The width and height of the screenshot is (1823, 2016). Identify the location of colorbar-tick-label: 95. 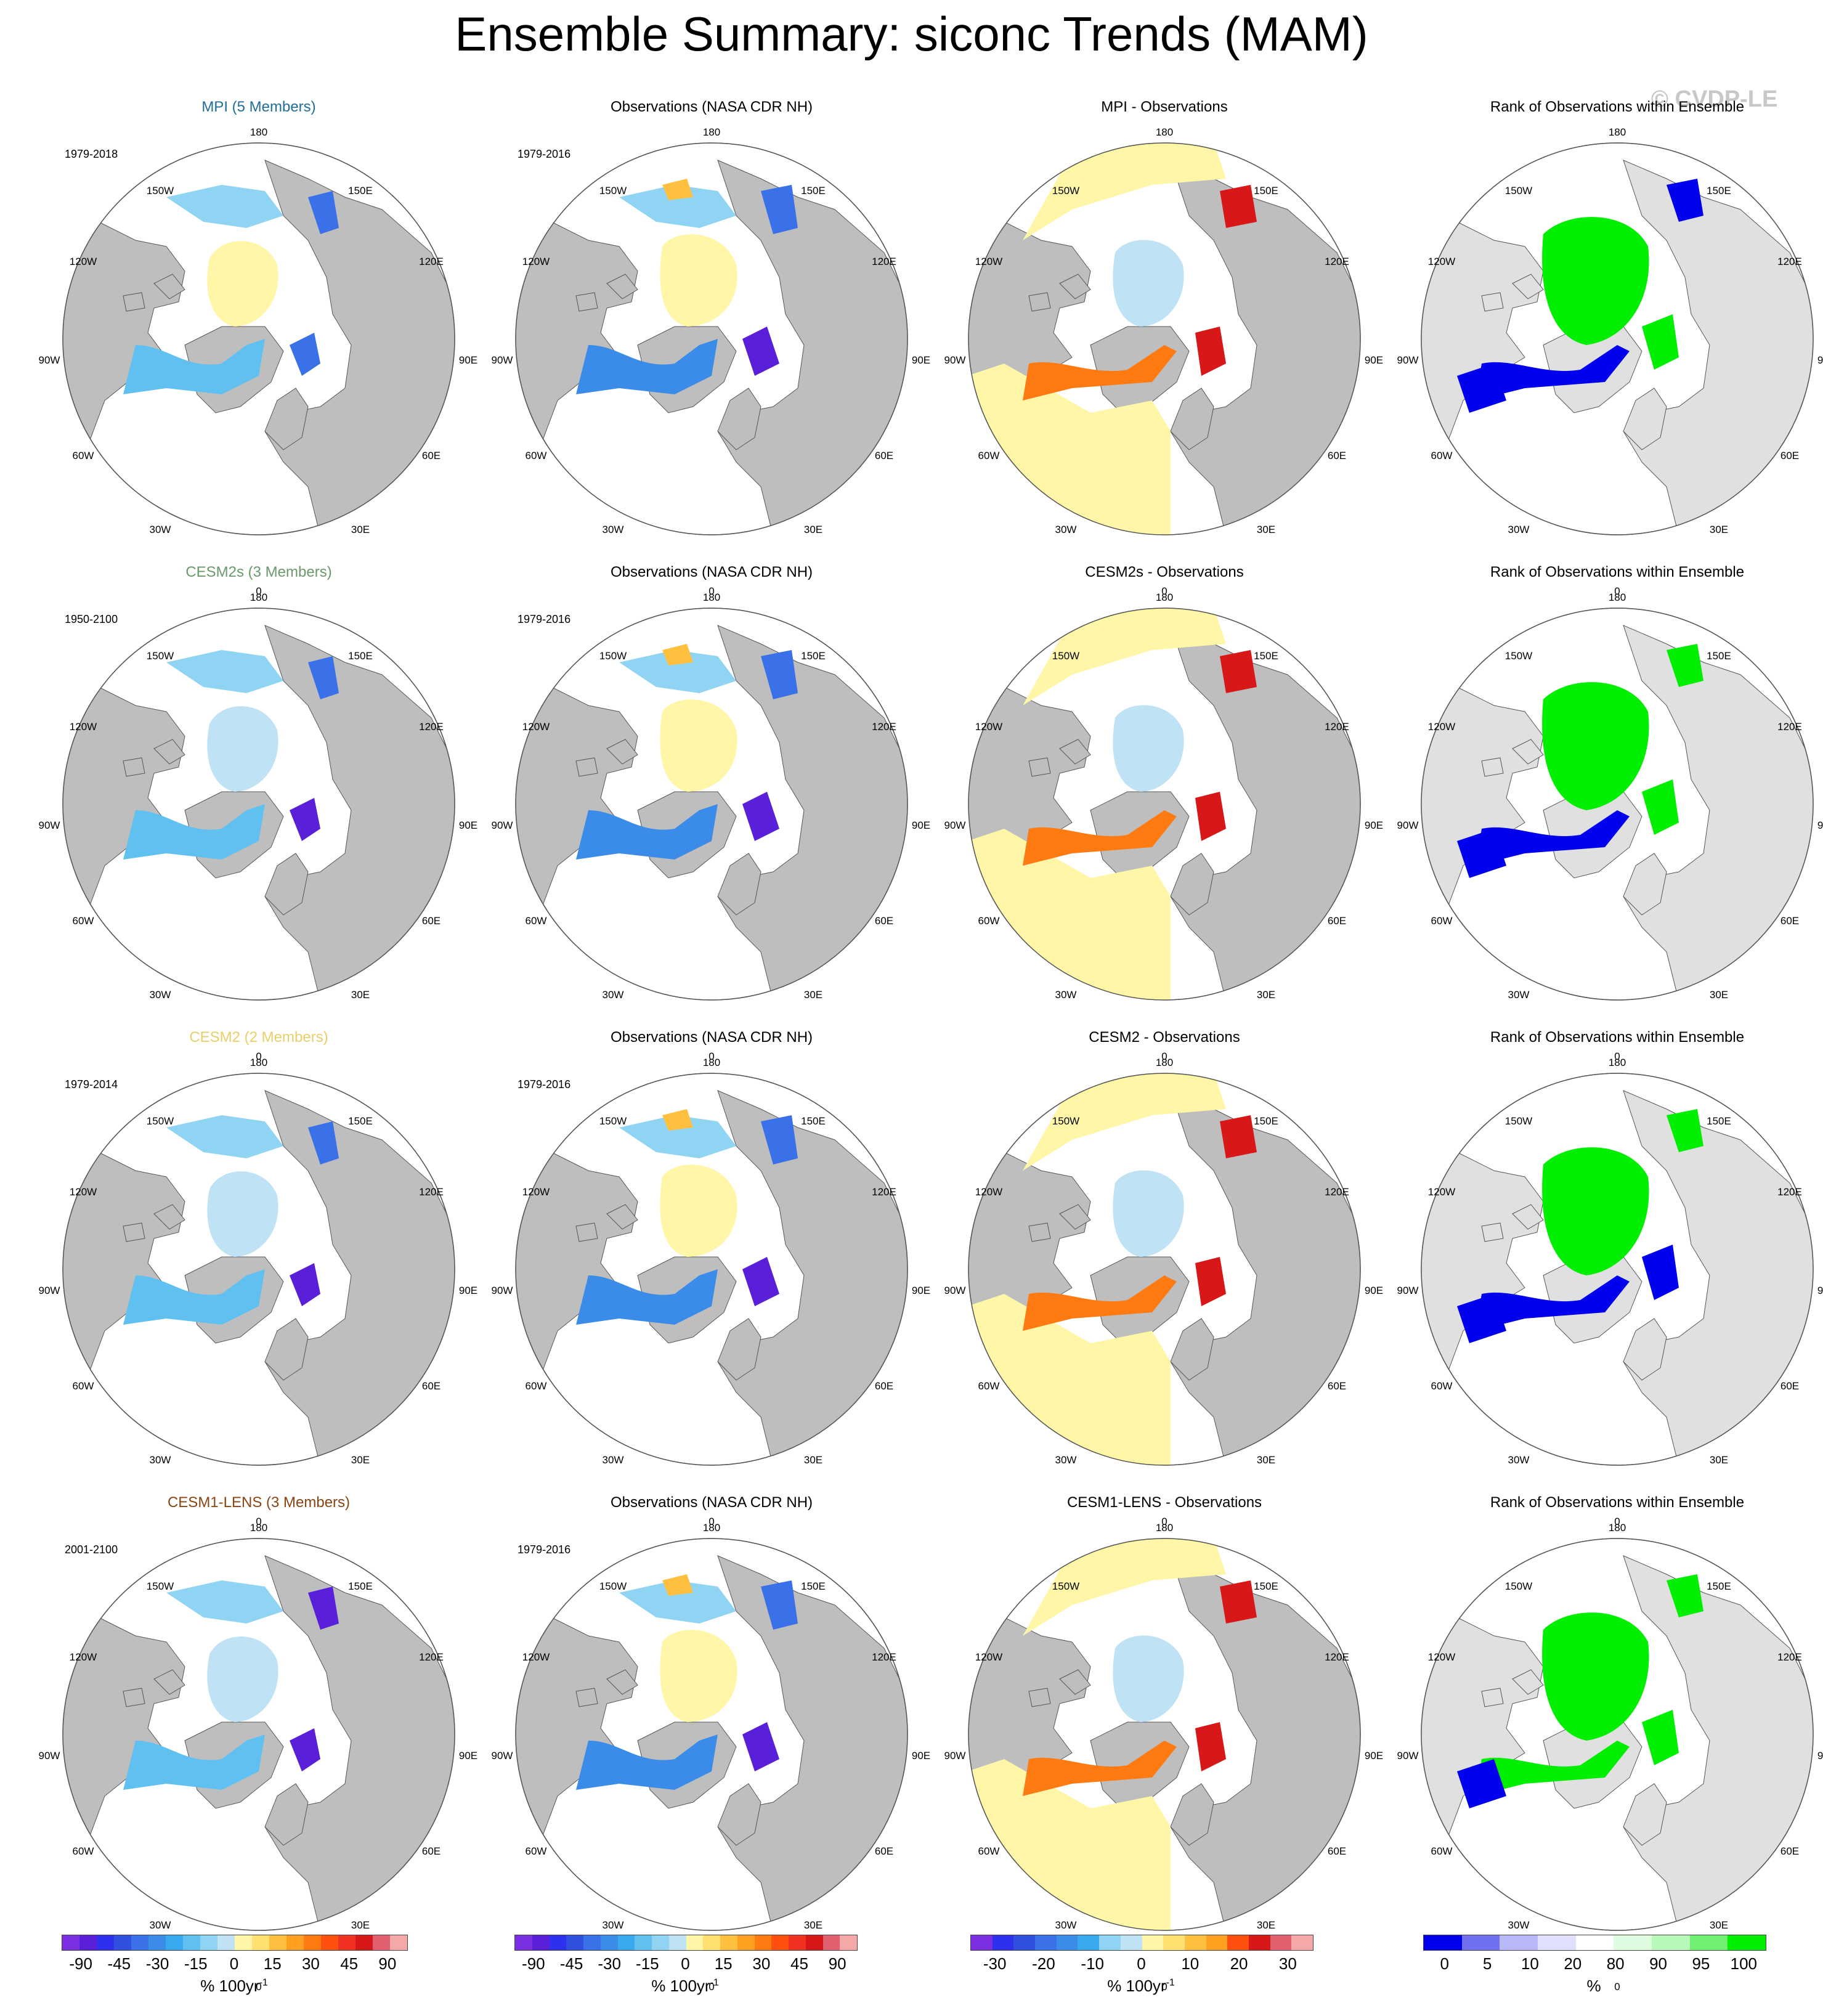
(1701, 1963).